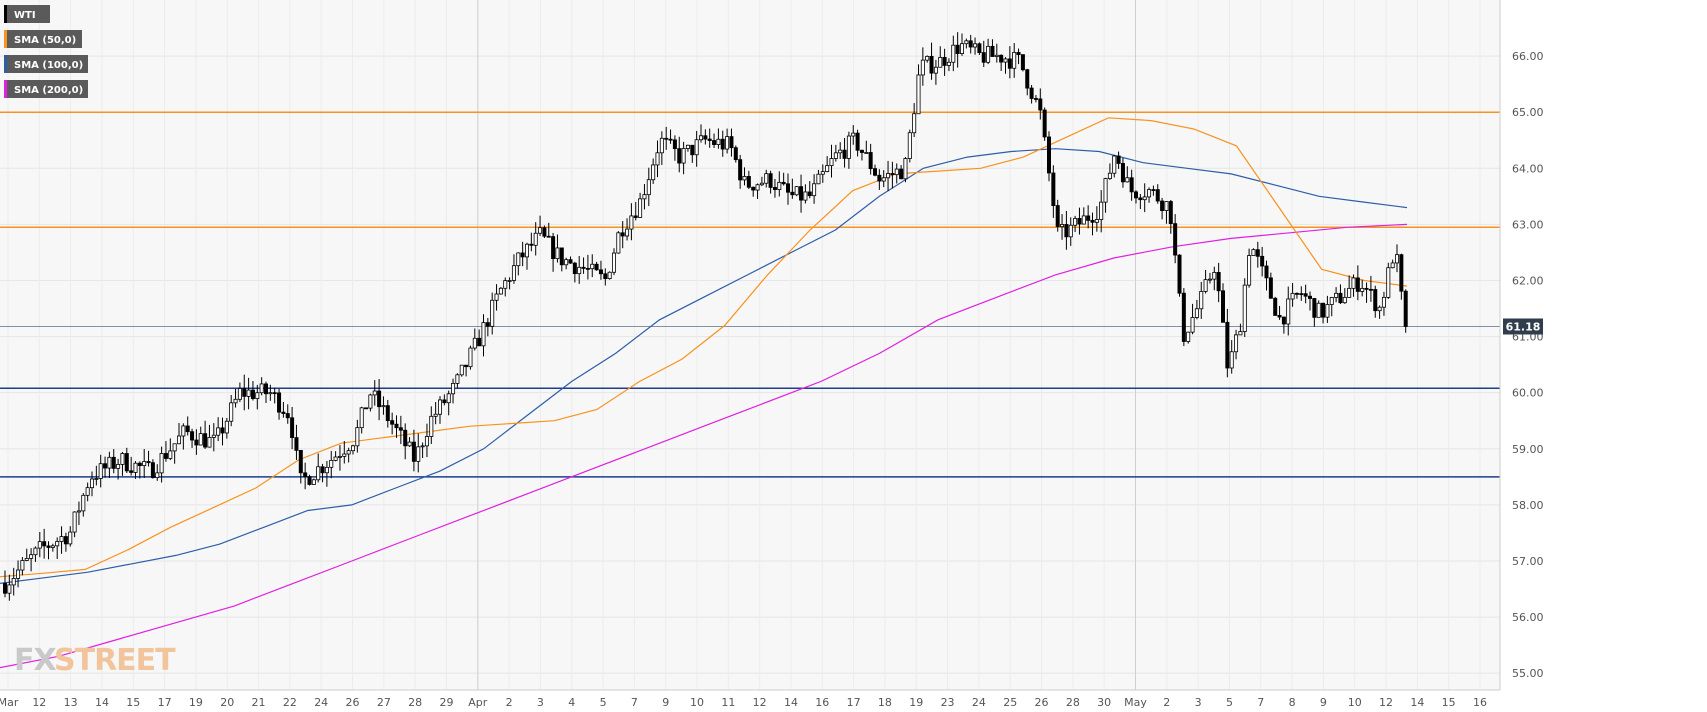  What do you see at coordinates (5, 64) in the screenshot?
I see `legend-swatch` at bounding box center [5, 64].